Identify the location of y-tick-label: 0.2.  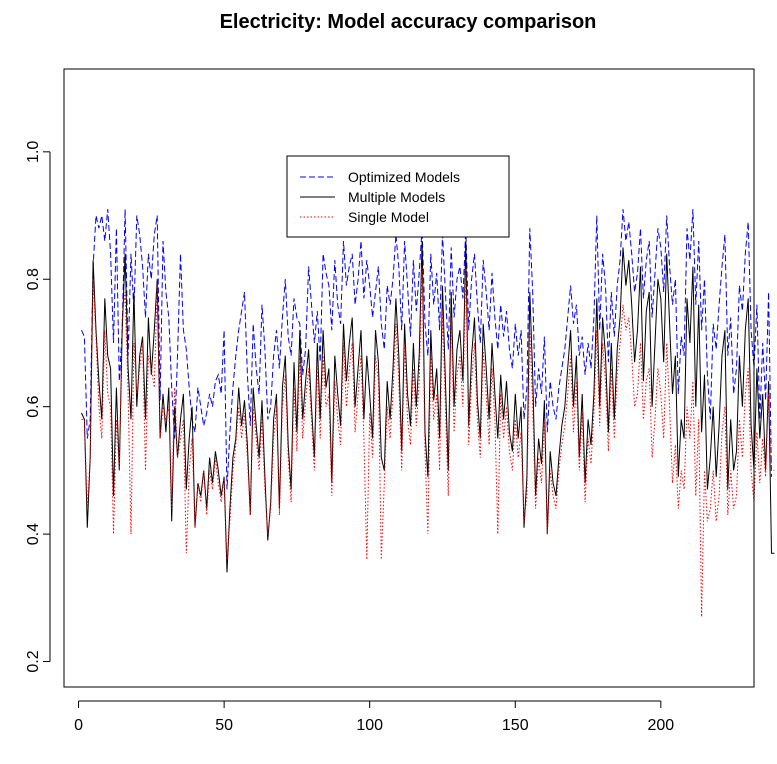
(33, 661).